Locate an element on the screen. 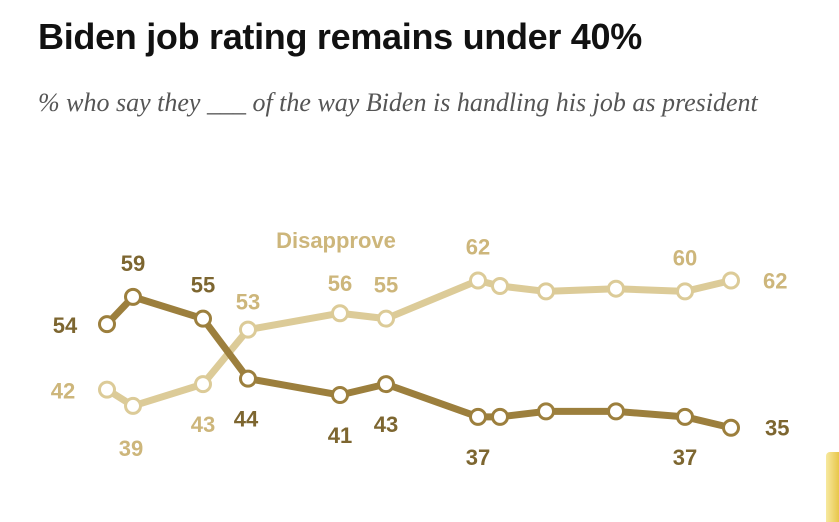  disapprove-data-label: 56 is located at coordinates (340, 283).